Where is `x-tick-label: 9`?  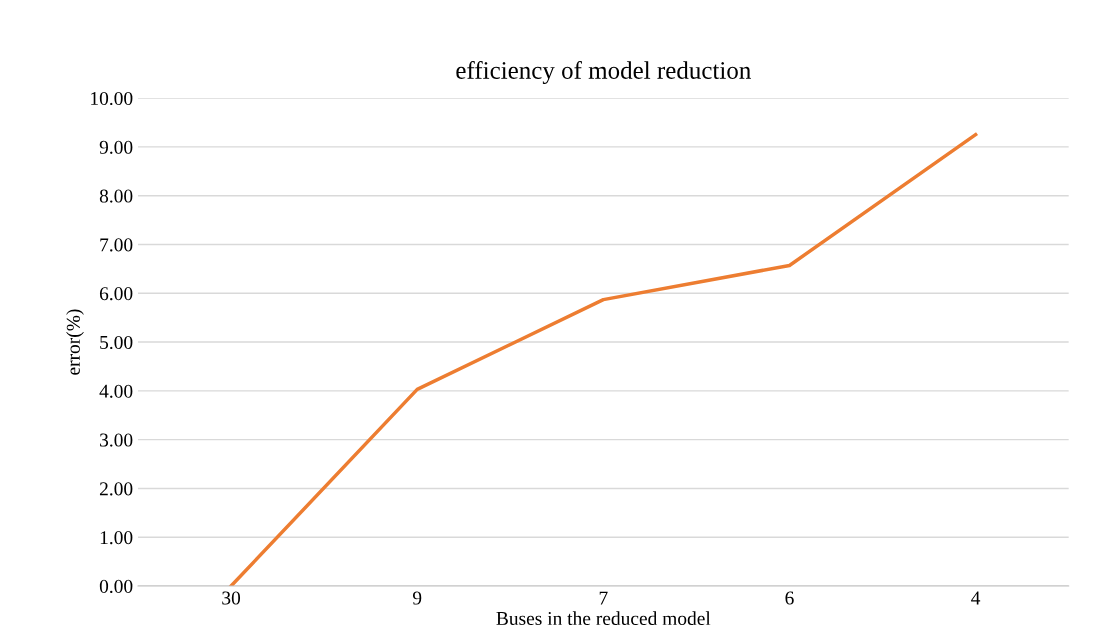 x-tick-label: 9 is located at coordinates (417, 598).